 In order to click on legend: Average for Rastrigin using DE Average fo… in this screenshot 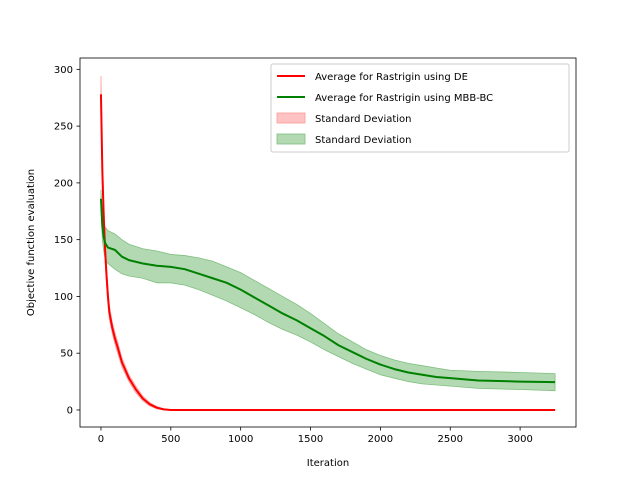, I will do `click(420, 108)`.